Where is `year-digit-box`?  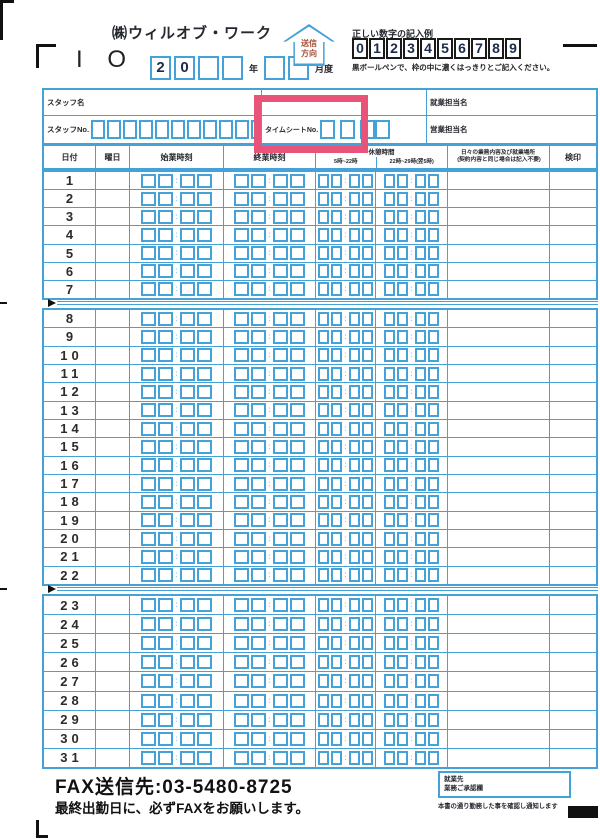 year-digit-box is located at coordinates (232, 68).